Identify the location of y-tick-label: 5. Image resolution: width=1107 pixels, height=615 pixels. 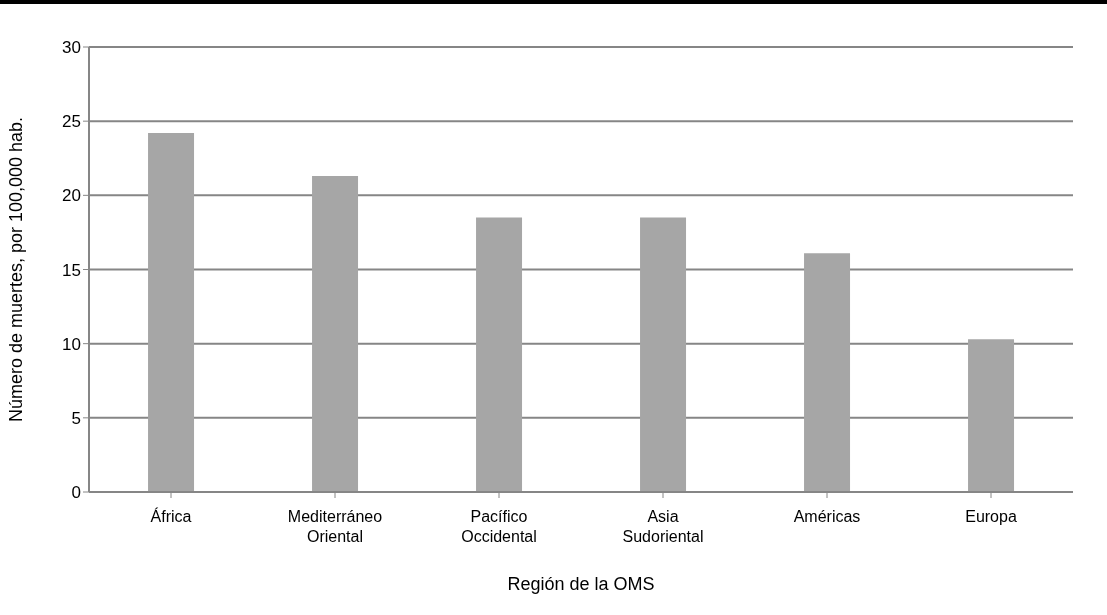
(76, 418).